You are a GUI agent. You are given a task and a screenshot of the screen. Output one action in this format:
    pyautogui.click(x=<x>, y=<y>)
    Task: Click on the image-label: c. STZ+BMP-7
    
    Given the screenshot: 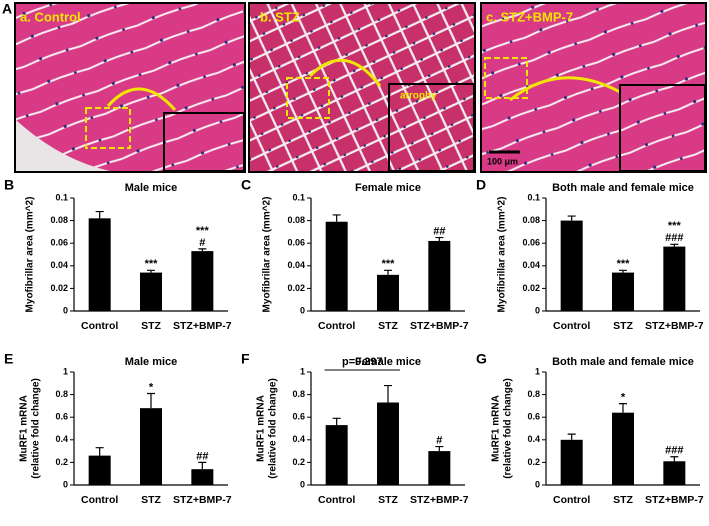 What is the action you would take?
    pyautogui.click(x=529, y=16)
    